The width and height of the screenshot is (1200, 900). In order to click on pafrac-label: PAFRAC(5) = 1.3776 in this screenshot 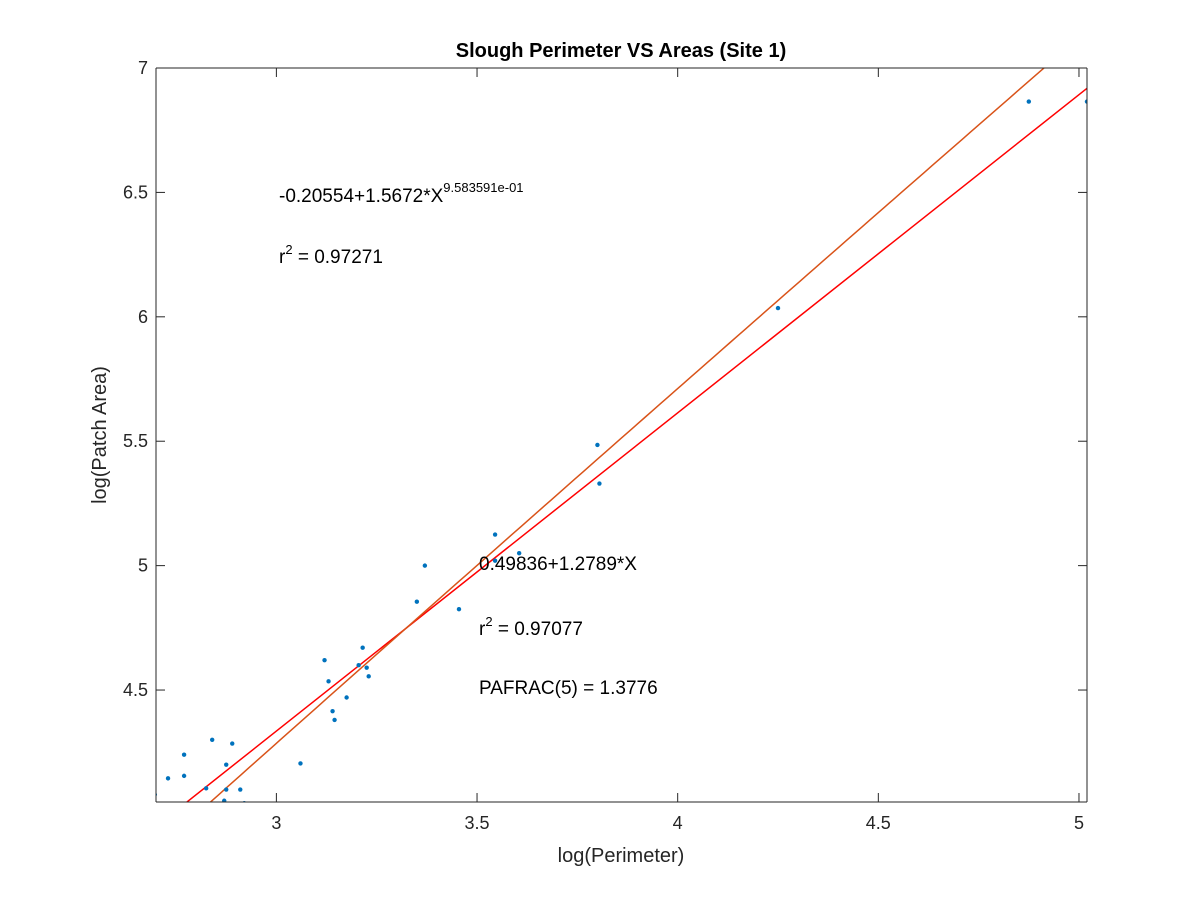, I will do `click(568, 688)`.